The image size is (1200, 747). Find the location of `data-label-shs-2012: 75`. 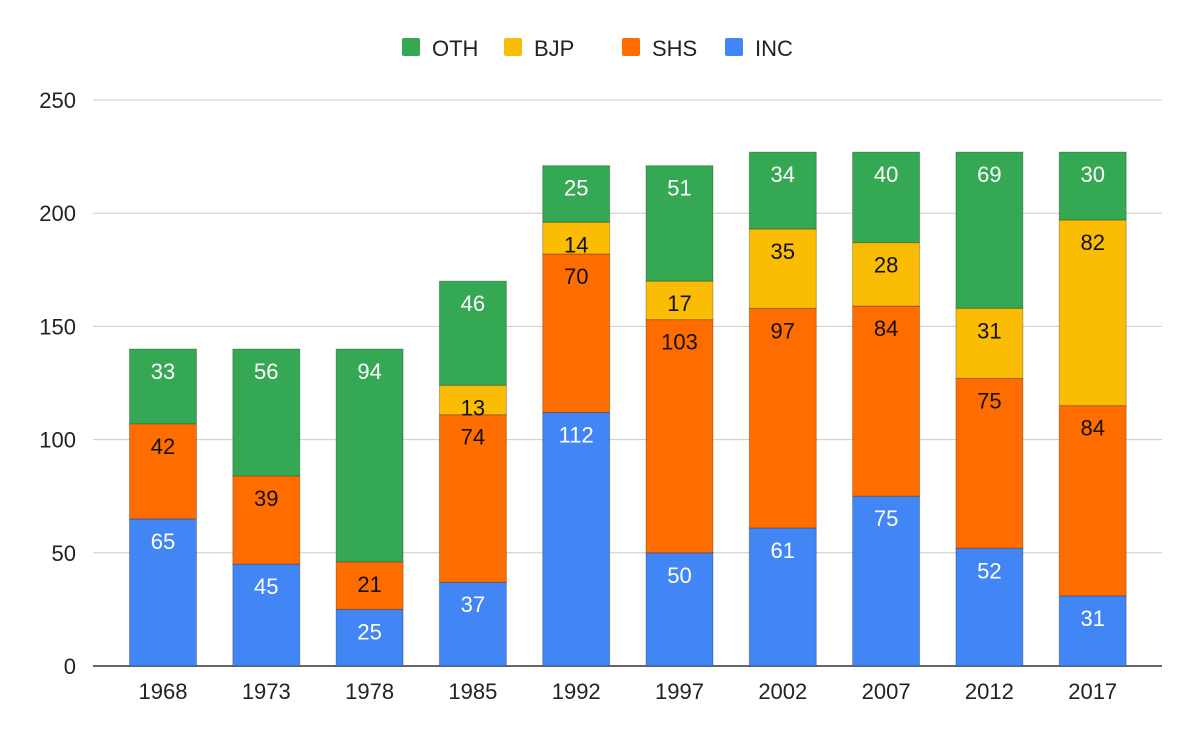

data-label-shs-2012: 75 is located at coordinates (989, 400).